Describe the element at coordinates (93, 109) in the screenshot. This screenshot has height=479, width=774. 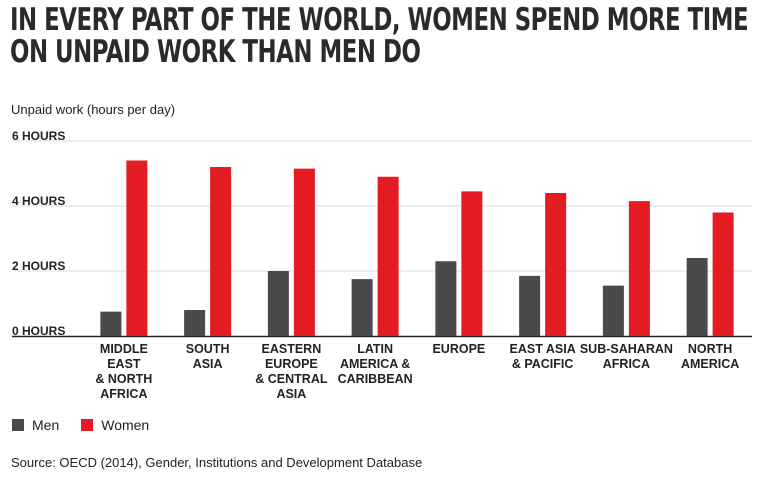
I see `y-axis-label: Unpaid work (hours per day)` at that location.